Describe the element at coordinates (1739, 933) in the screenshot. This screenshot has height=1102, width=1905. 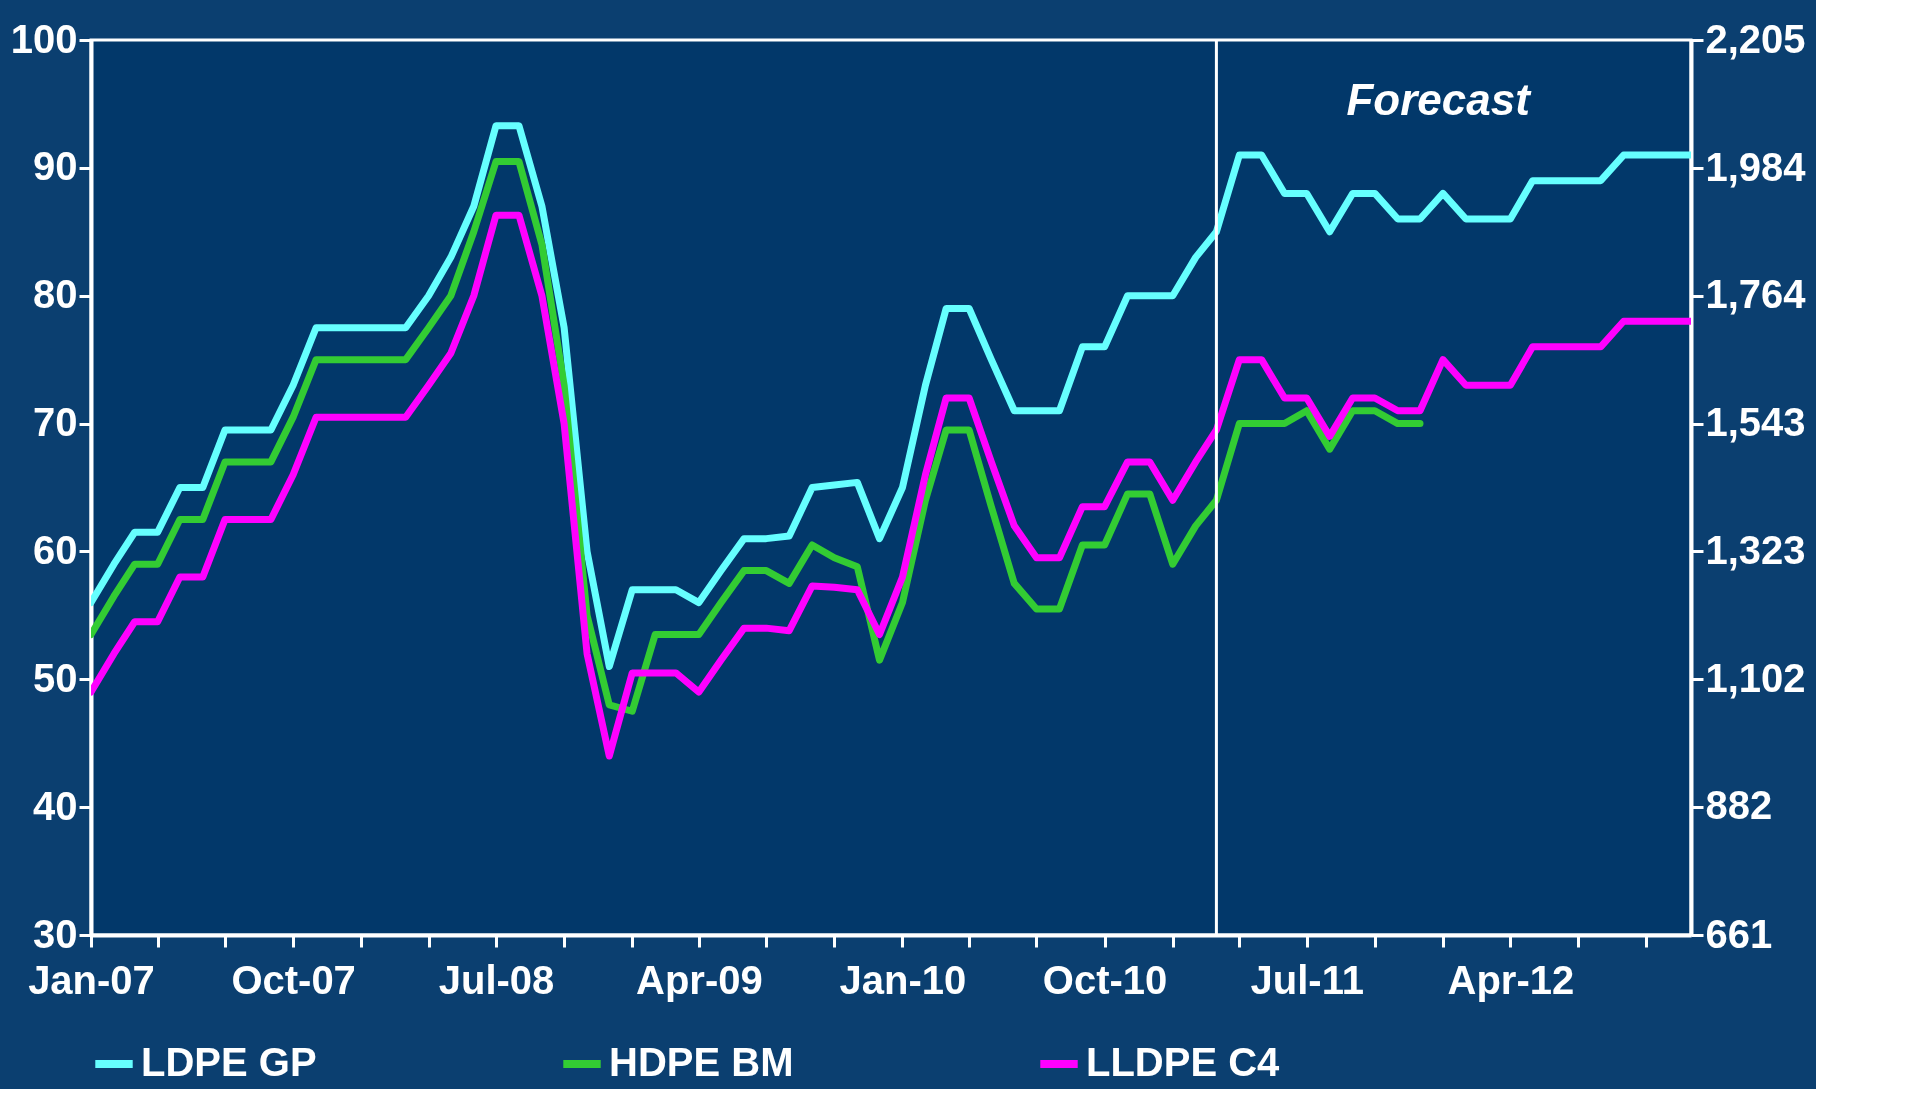
I see `y2-tick-label: 661` at that location.